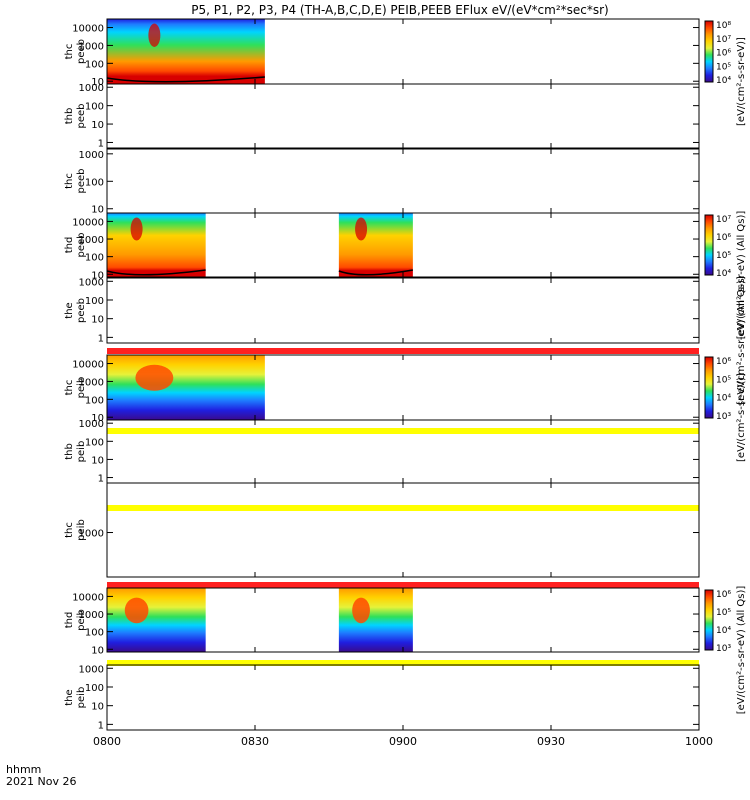 The height and width of the screenshot is (800, 750). I want to click on panel-8: 1000 thc peib, so click(382, 535).